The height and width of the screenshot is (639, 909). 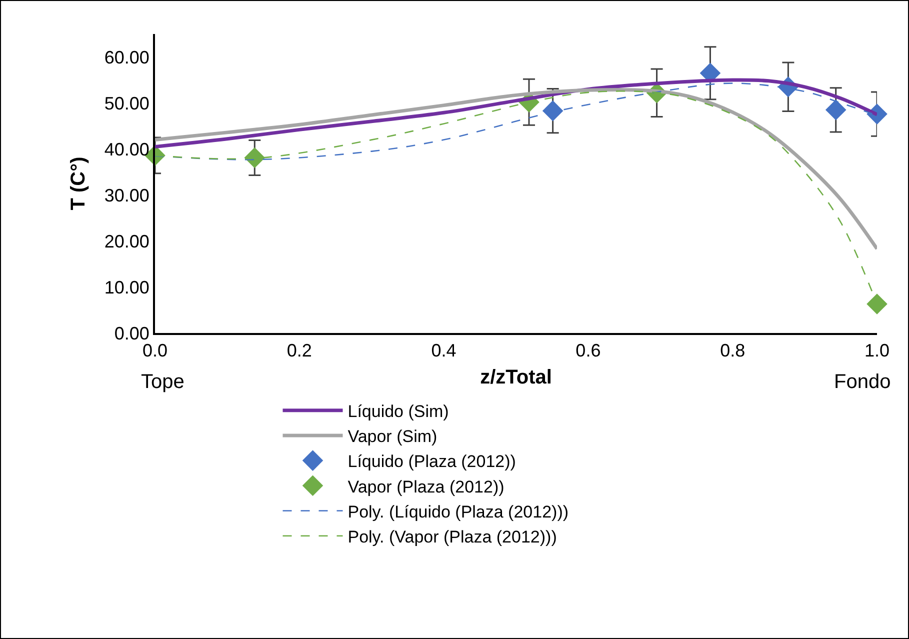 I want to click on x-tick-label: 0.2, so click(x=299, y=350).